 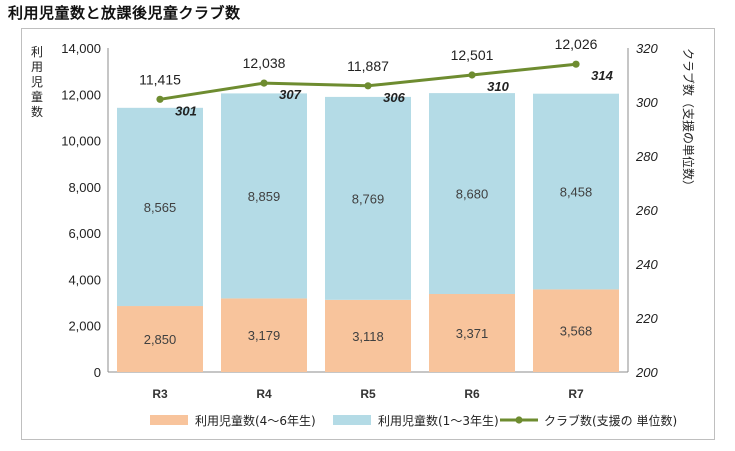 I want to click on y-right-axis-title: クラブ数（支援の単位数）, so click(x=688, y=120).